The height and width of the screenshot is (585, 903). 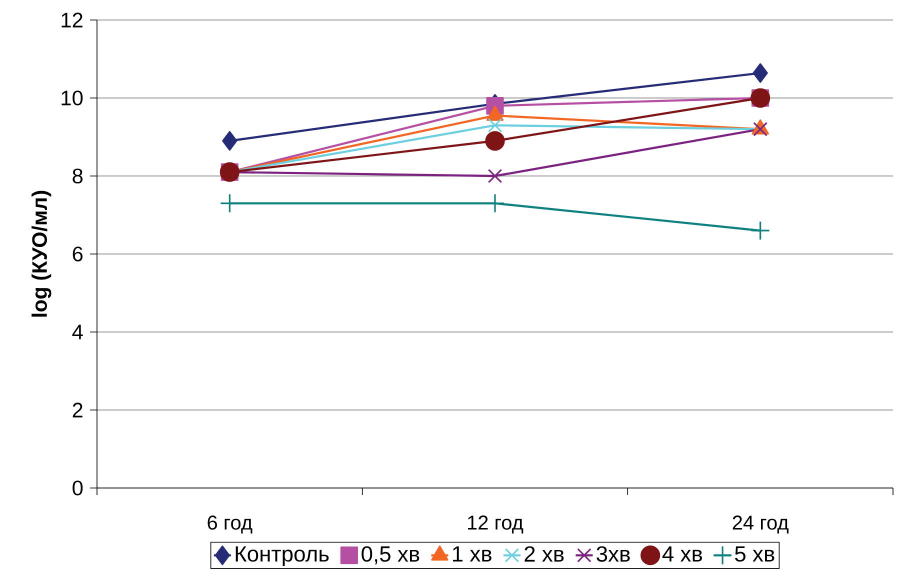 I want to click on legend-label: 4 хв, so click(x=682, y=554).